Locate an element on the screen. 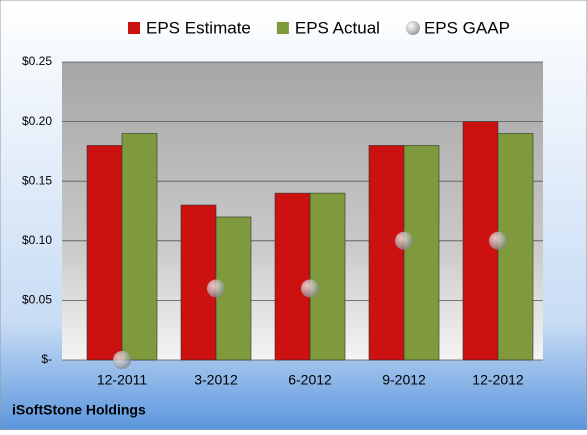  legend-label: EPS Estimate is located at coordinates (198, 27).